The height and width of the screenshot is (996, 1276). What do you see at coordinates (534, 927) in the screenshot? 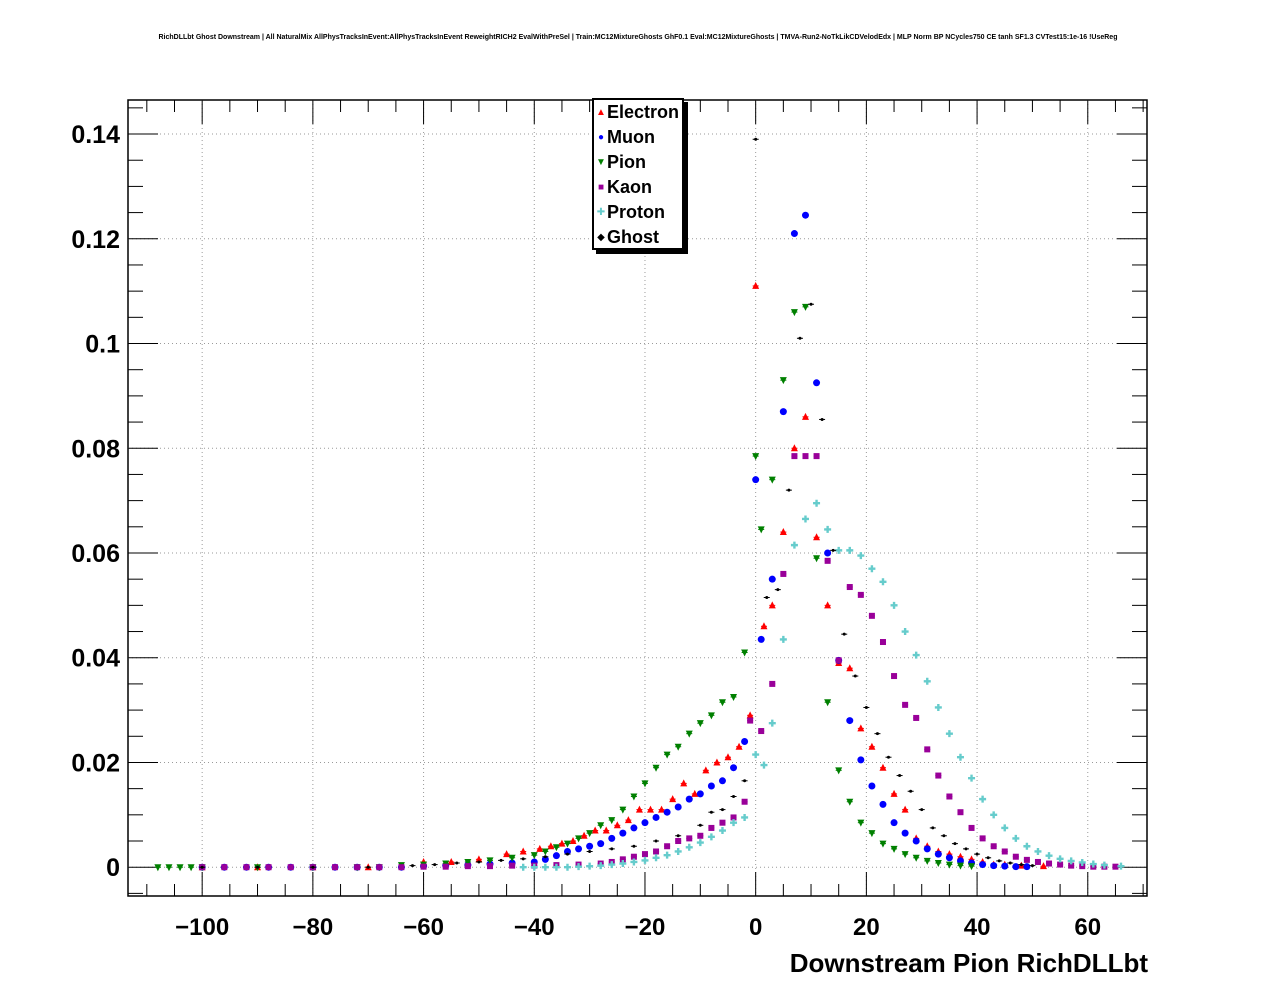
I see `x-tick-label: −40` at bounding box center [534, 927].